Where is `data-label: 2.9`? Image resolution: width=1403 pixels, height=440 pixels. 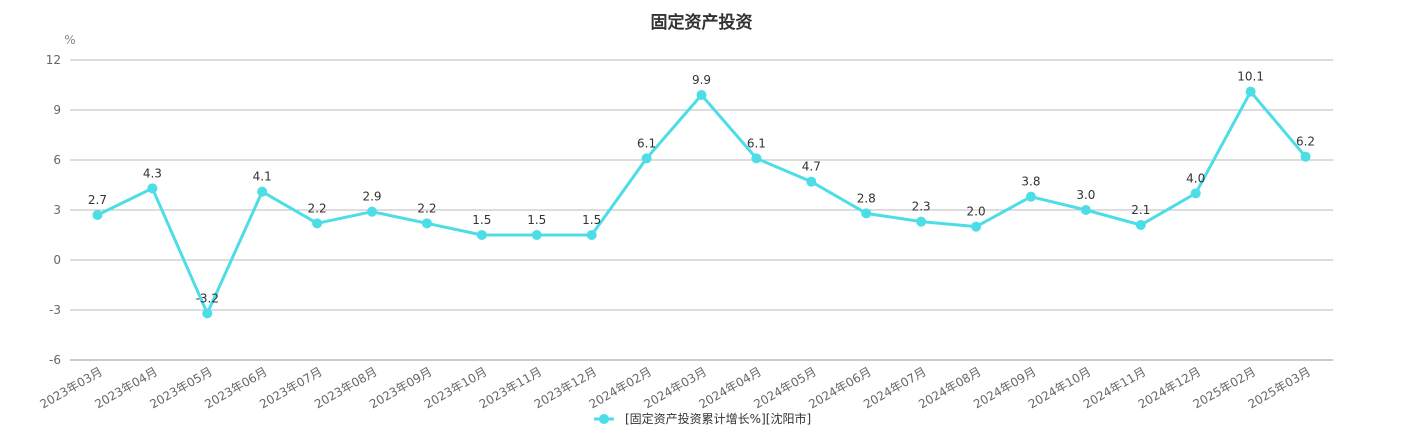 data-label: 2.9 is located at coordinates (371, 197).